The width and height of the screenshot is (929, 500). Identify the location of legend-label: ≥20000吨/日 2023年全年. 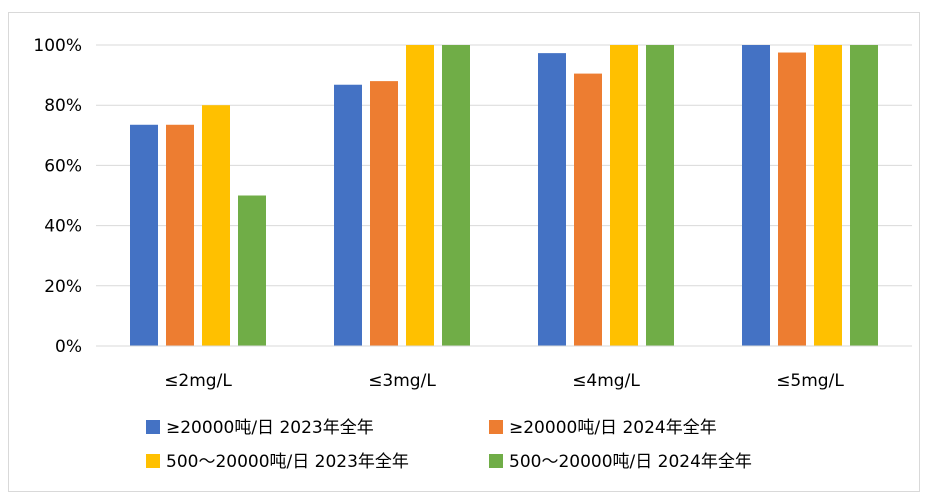
(270, 428).